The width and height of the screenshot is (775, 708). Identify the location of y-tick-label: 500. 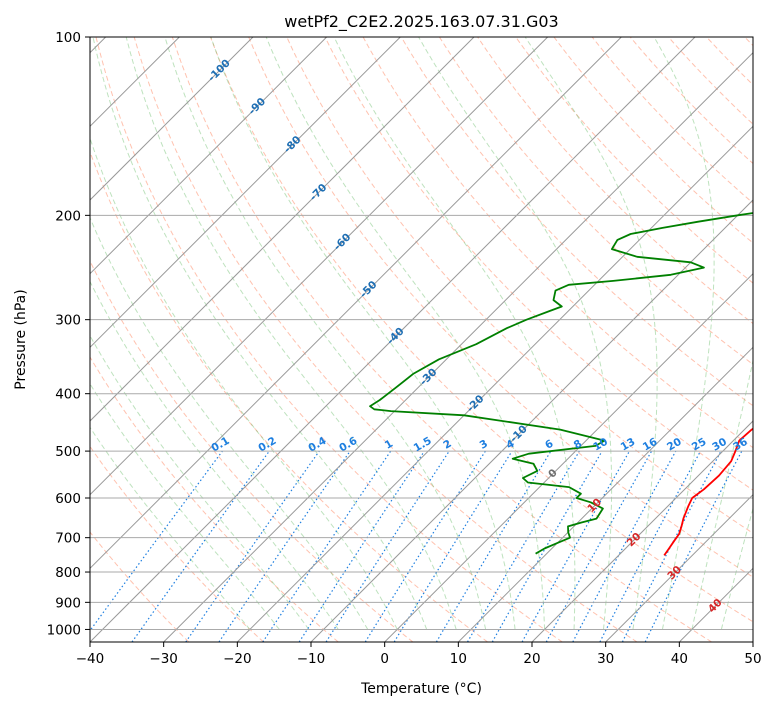
(68, 452).